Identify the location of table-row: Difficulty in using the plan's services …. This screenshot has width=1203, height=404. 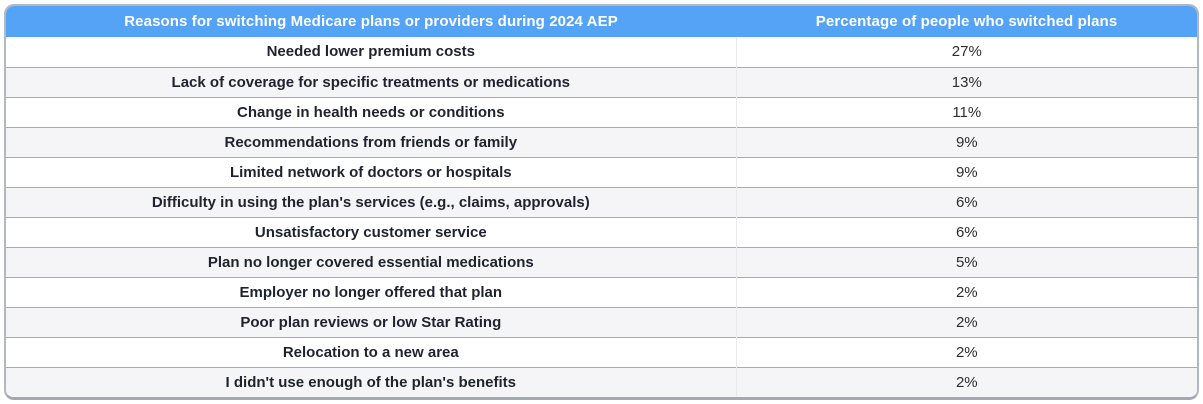
(601, 201).